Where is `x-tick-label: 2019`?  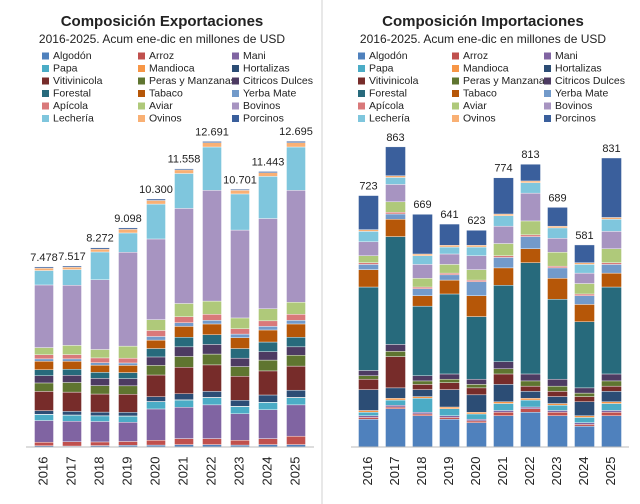
x-tick-label: 2019 is located at coordinates (448, 471).